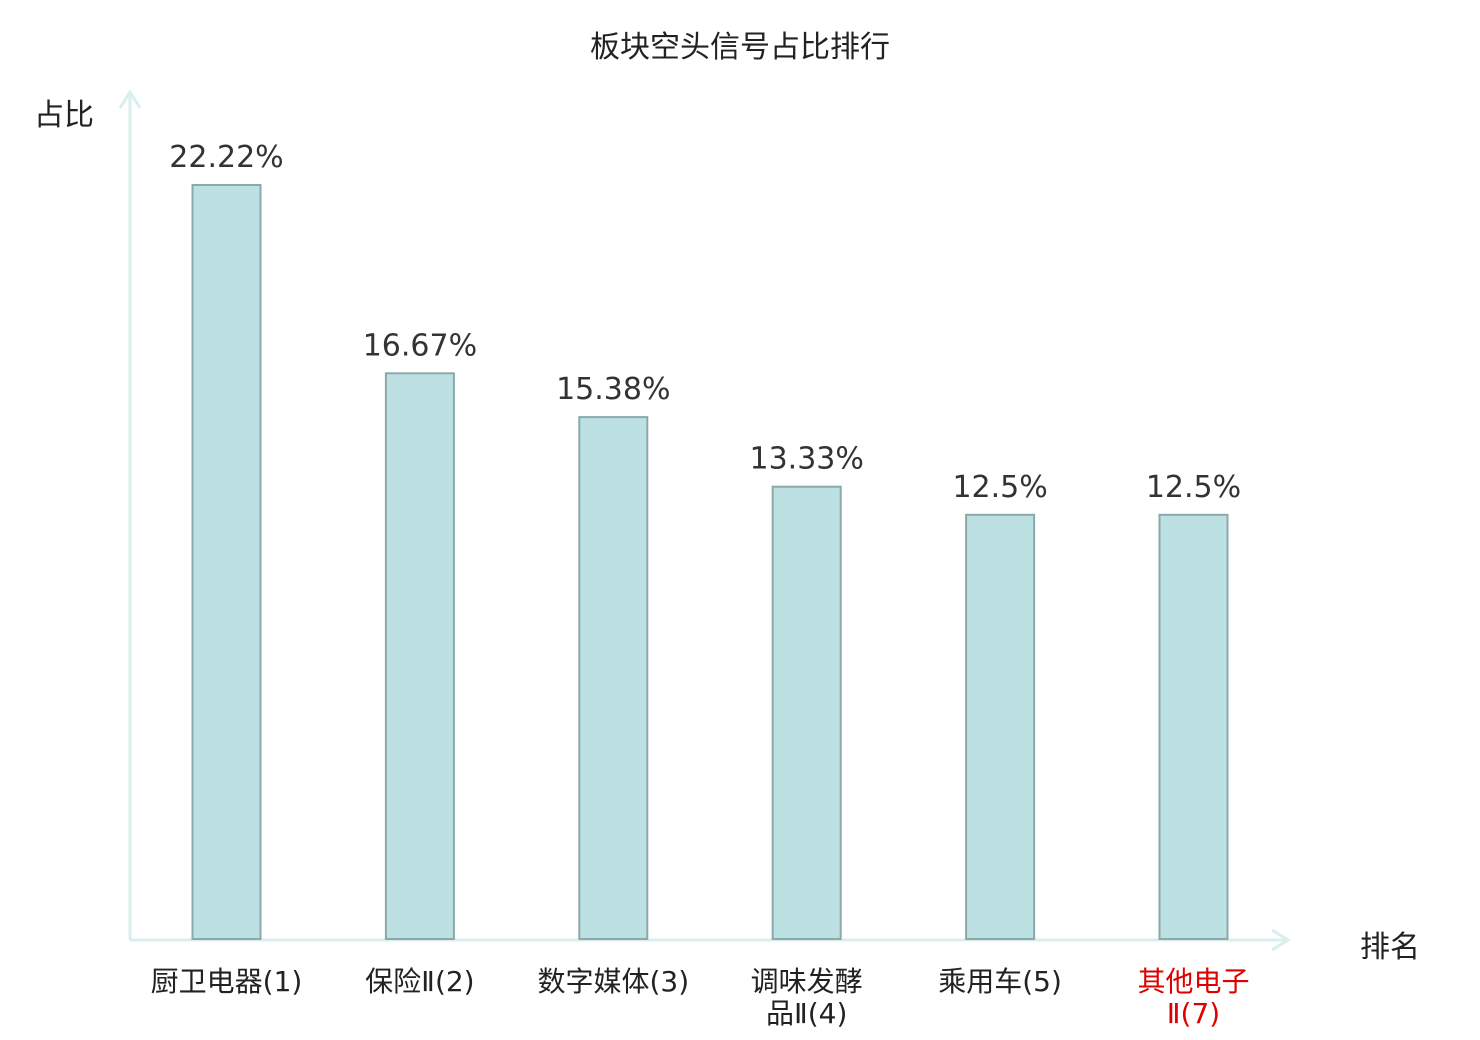  What do you see at coordinates (807, 459) in the screenshot?
I see `bar-value-label: 13.33%` at bounding box center [807, 459].